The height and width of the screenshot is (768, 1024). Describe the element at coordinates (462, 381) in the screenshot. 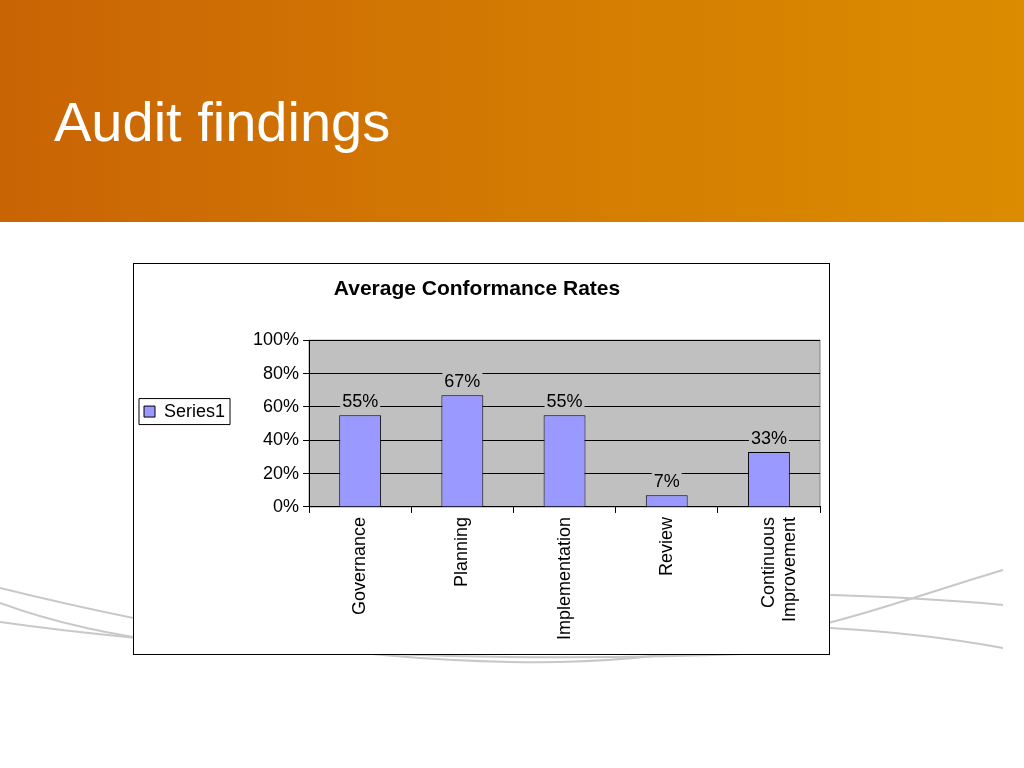

I see `data-label: 67%` at that location.